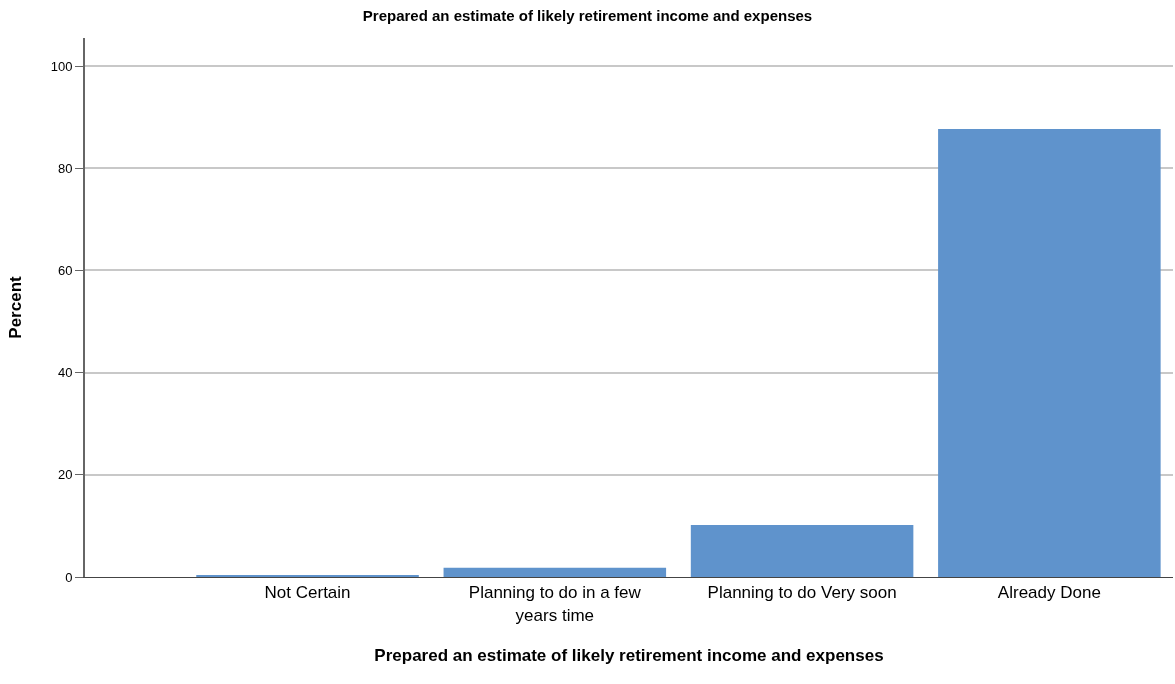 The image size is (1175, 684). What do you see at coordinates (307, 593) in the screenshot?
I see `x-tick-label: Not Certain` at bounding box center [307, 593].